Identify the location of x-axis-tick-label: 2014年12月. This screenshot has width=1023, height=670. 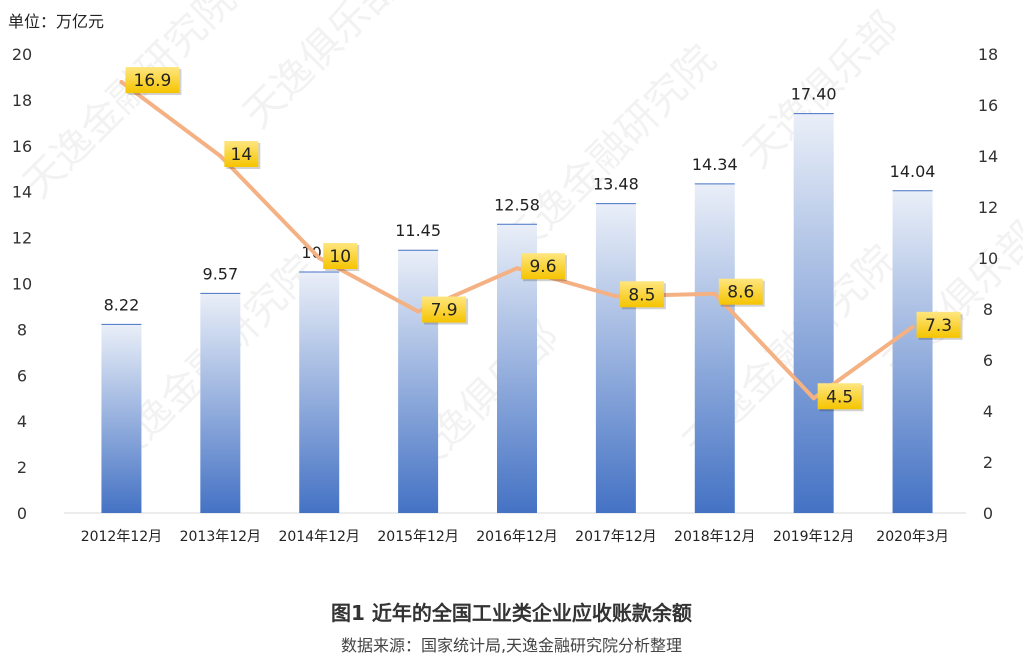
(318, 537).